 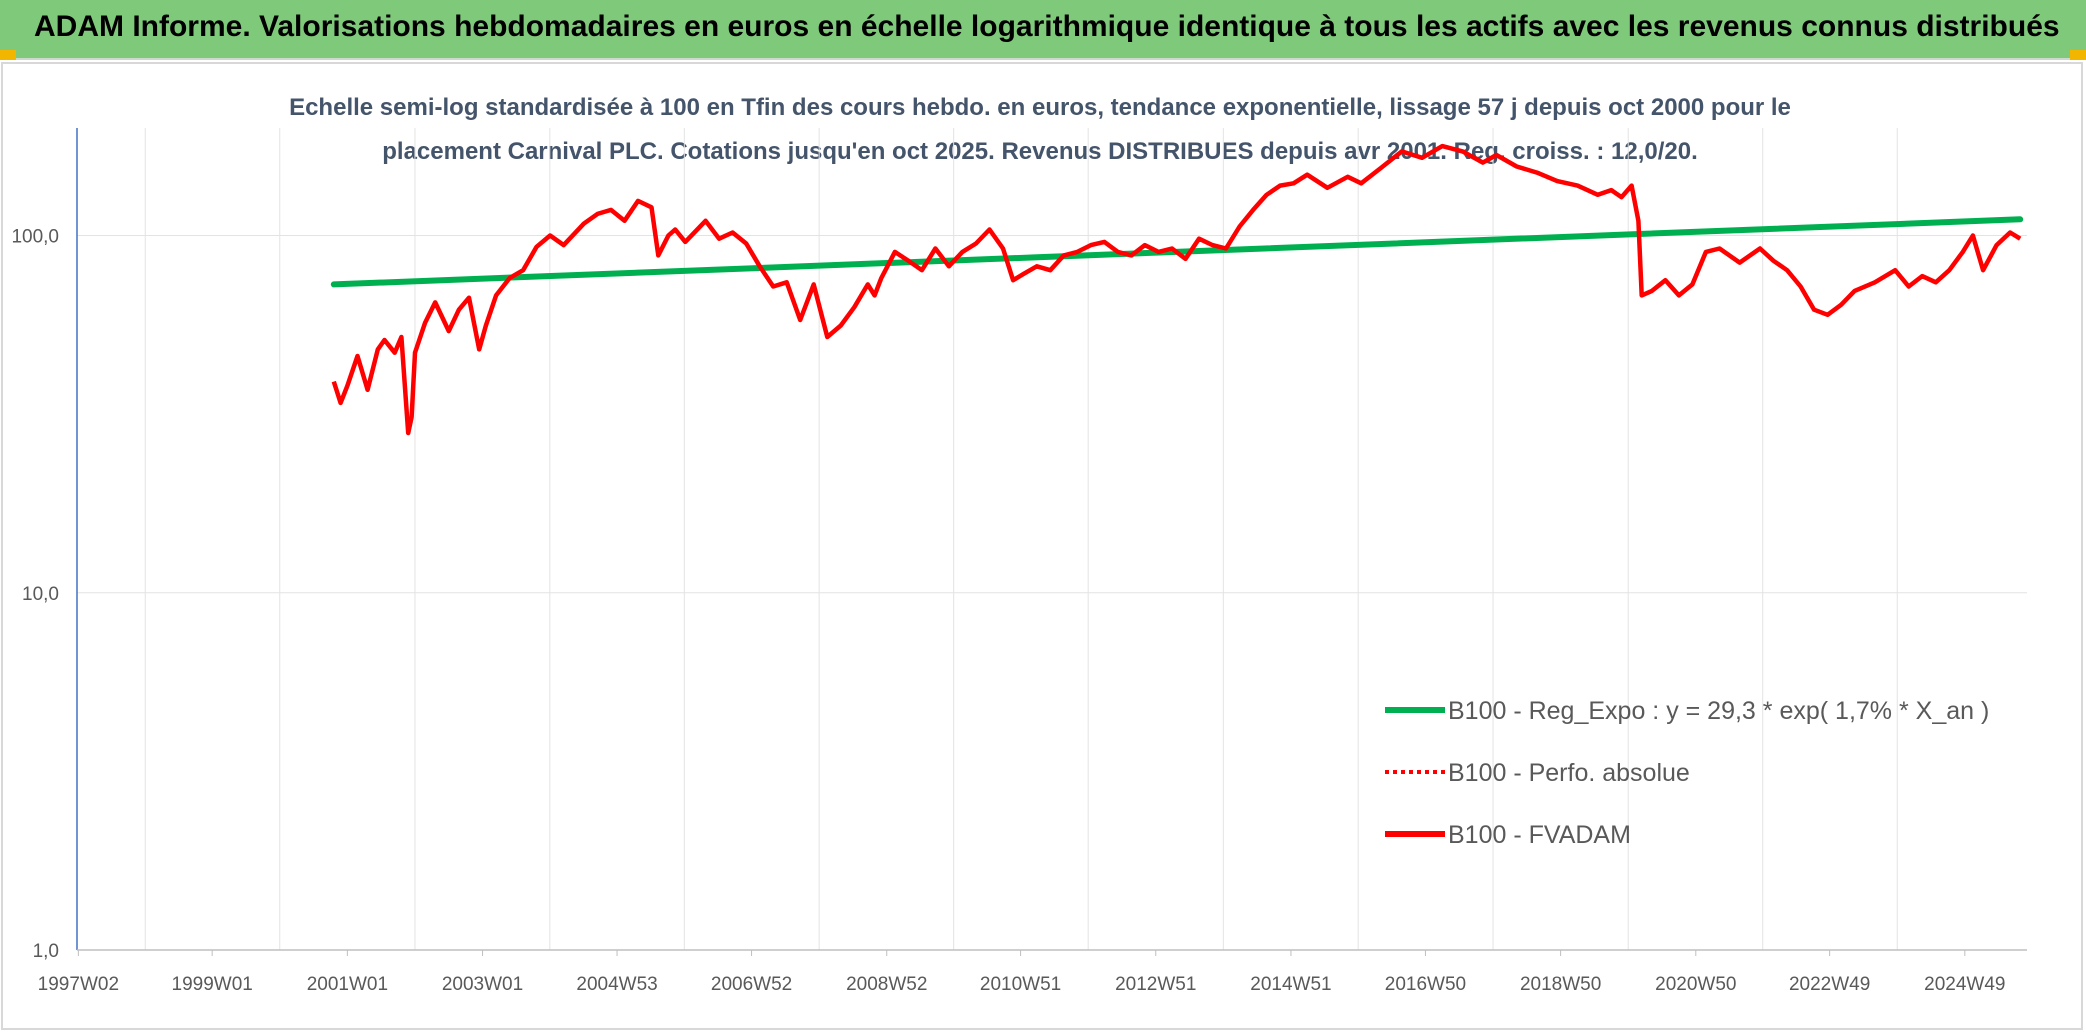 What do you see at coordinates (886, 984) in the screenshot?
I see `x-tick-label: 2008W52` at bounding box center [886, 984].